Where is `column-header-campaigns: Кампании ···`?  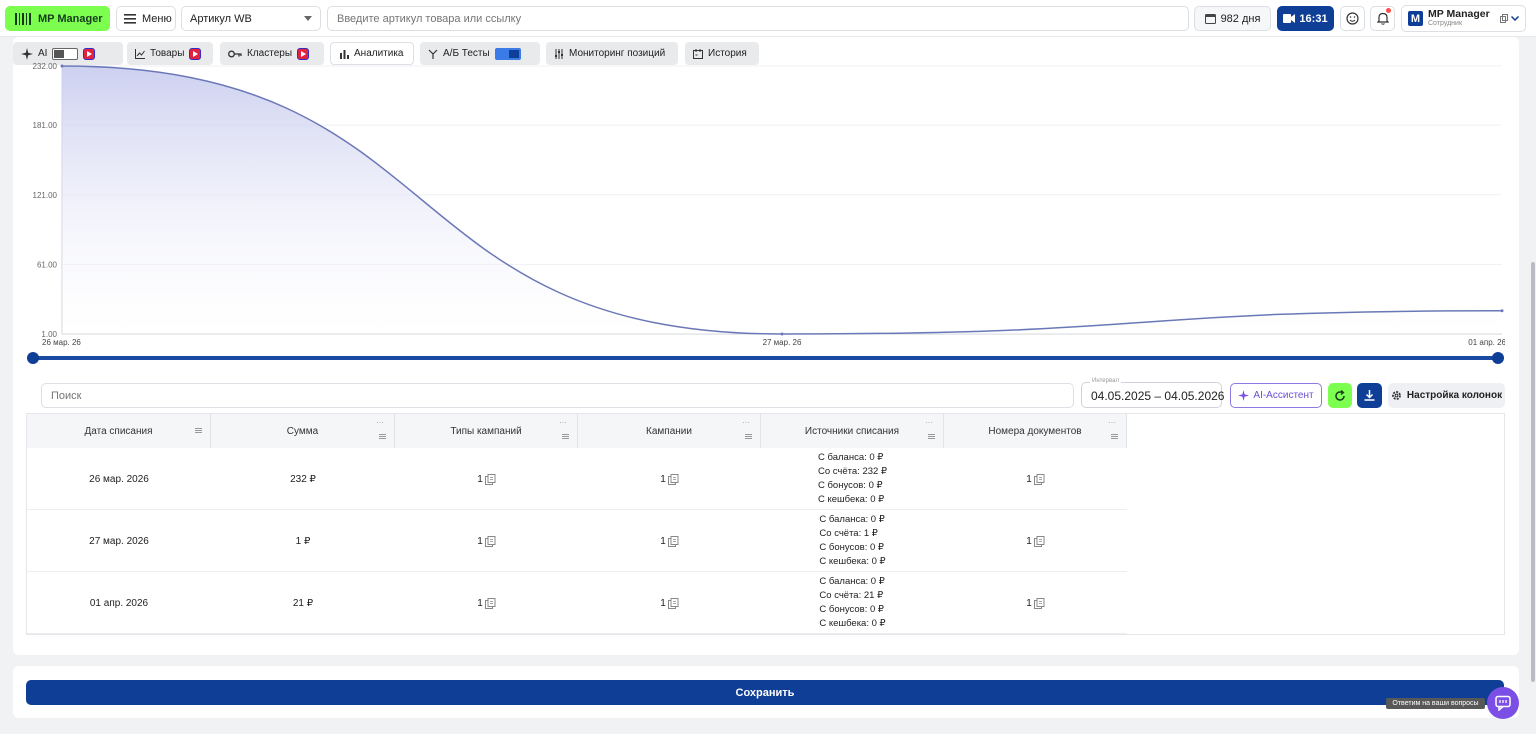
column-header-campaigns: Кампании ··· is located at coordinates (669, 431).